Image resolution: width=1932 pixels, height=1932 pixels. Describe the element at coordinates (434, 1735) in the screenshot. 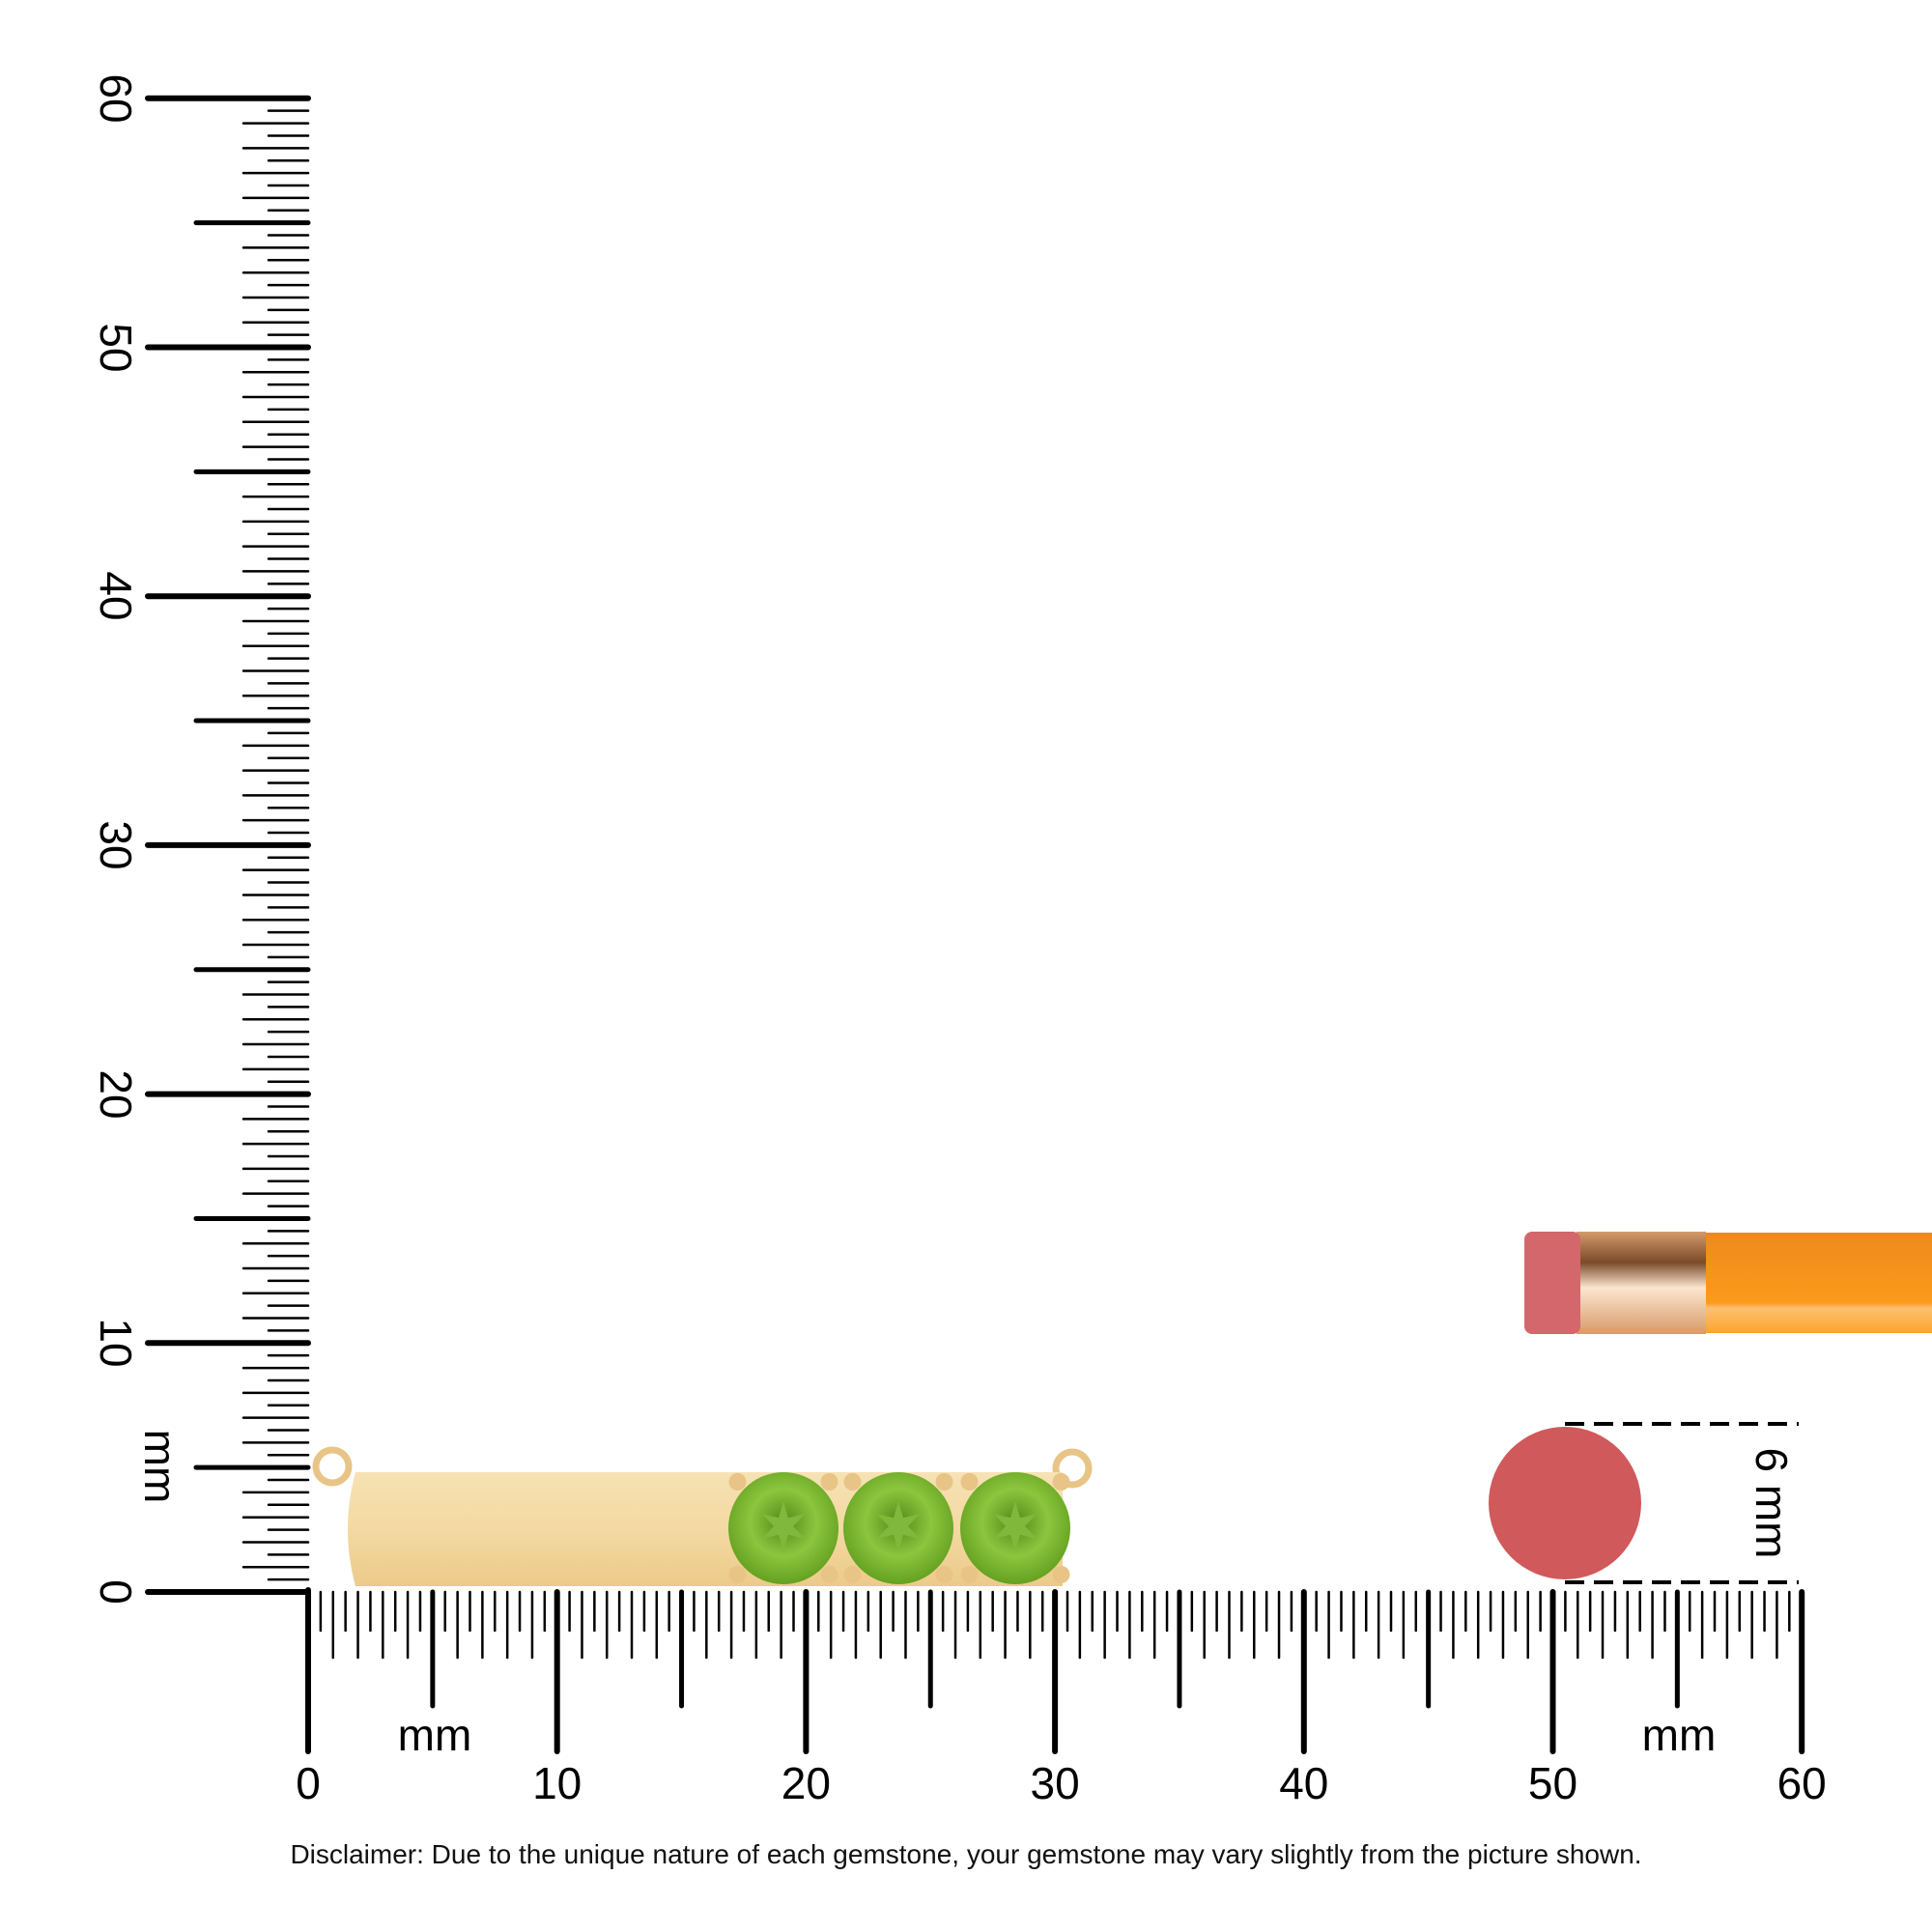

I see `horizontal-unit-label-left: mm` at that location.